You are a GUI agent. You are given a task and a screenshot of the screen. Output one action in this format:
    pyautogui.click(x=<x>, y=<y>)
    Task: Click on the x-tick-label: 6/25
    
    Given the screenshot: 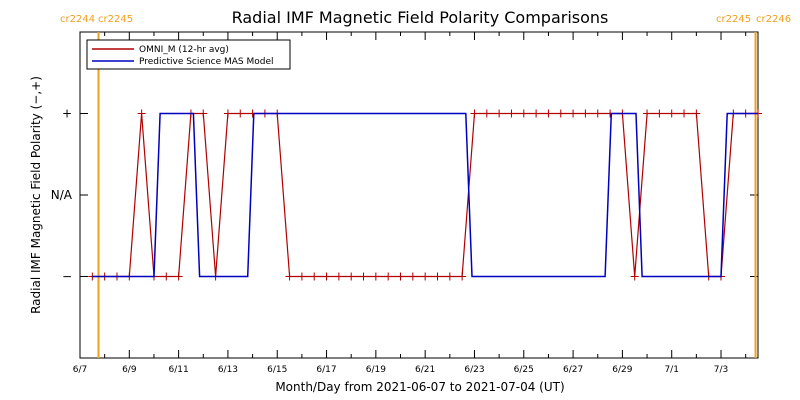 What is the action you would take?
    pyautogui.click(x=524, y=370)
    